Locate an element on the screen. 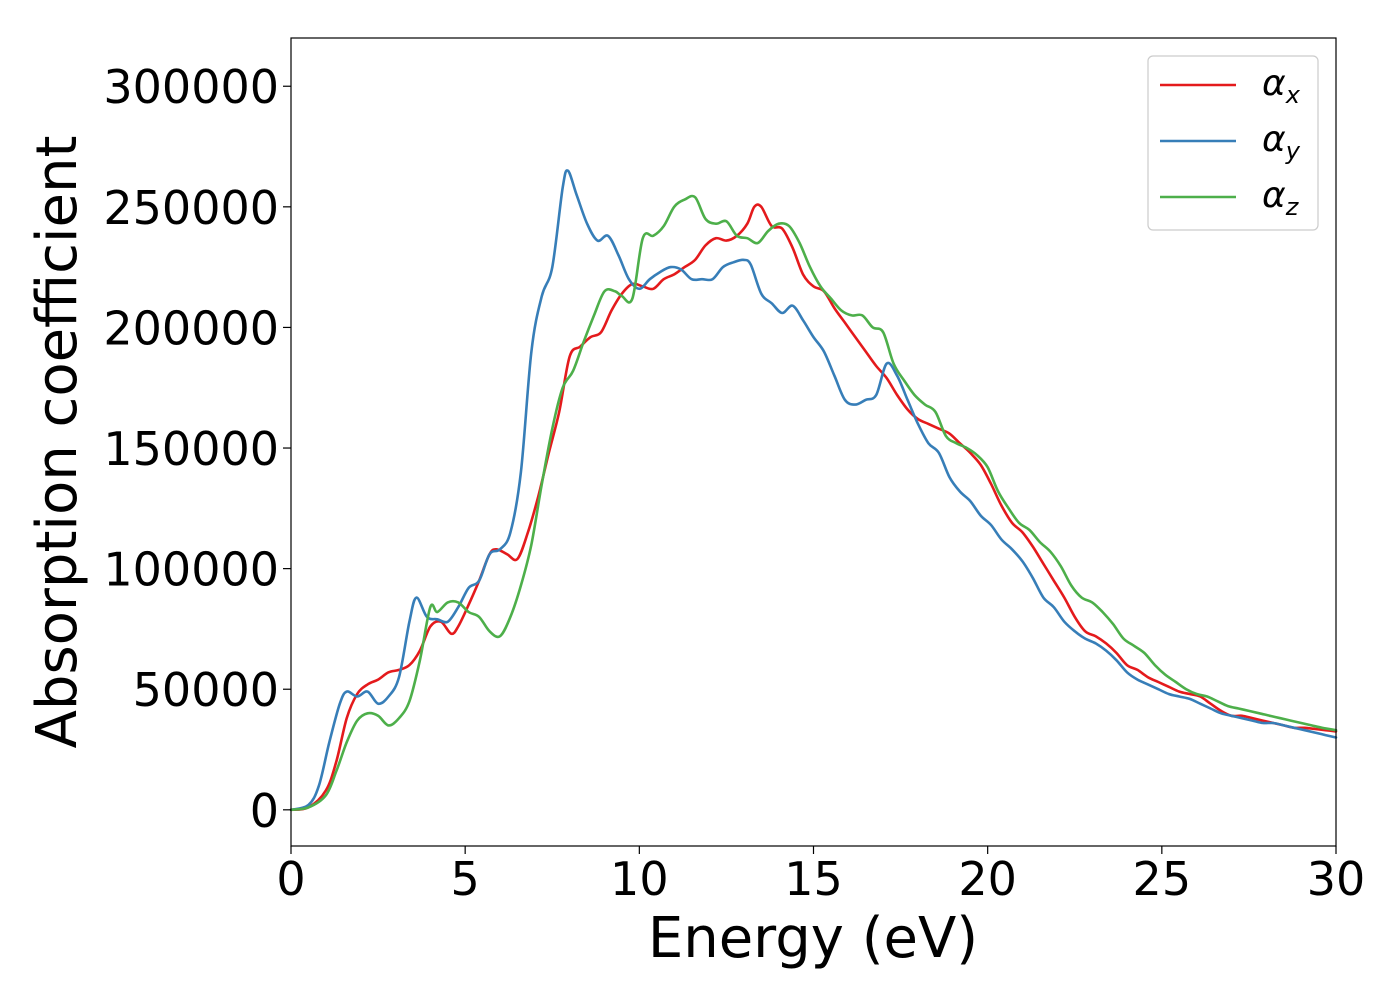  y-axis-label: Absorption coefficient is located at coordinates (57, 442).